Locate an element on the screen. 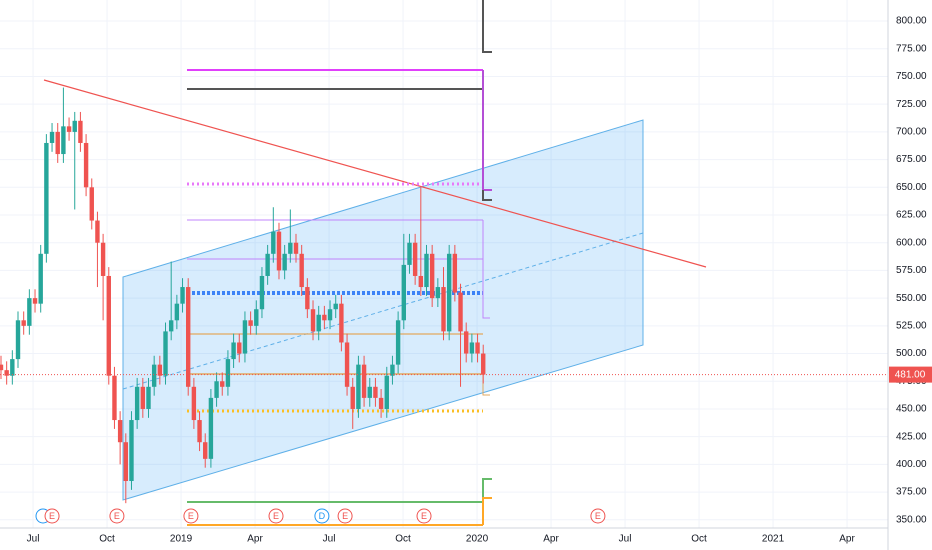  y-tick-label: 550.00 is located at coordinates (911, 298).